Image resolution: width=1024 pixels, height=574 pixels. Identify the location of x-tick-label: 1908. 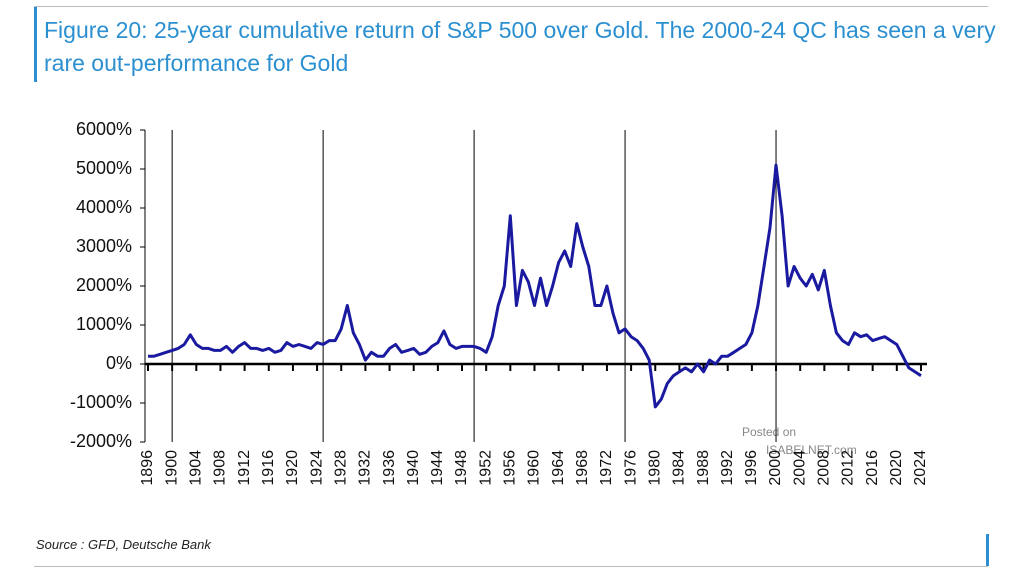
(220, 468).